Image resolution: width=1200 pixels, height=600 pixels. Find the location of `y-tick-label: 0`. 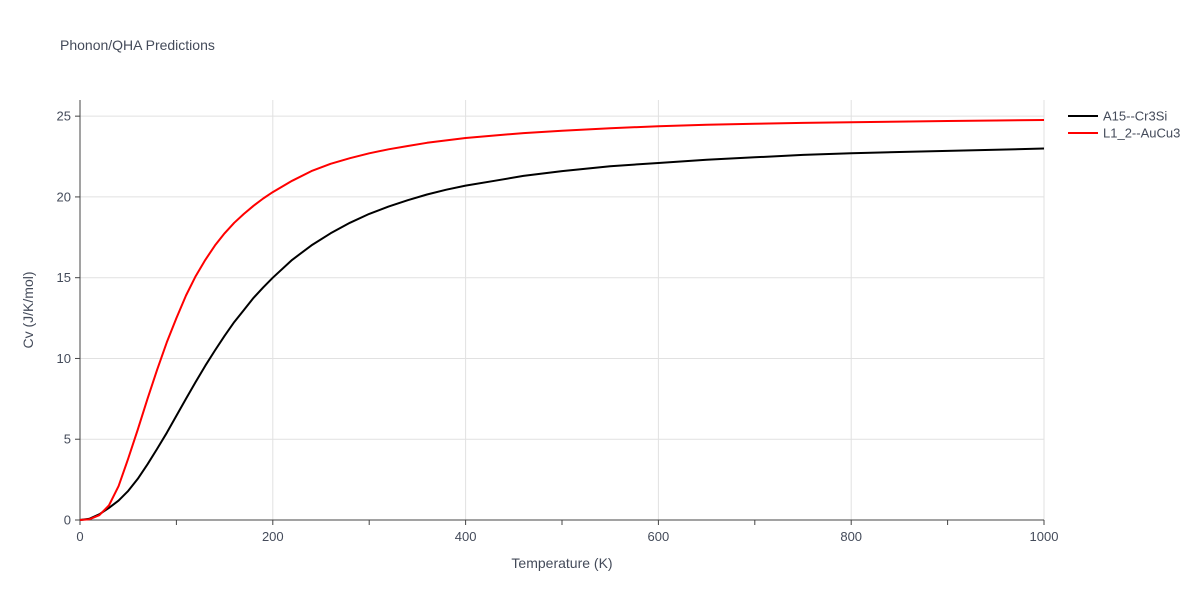

y-tick-label: 0 is located at coordinates (67, 520).